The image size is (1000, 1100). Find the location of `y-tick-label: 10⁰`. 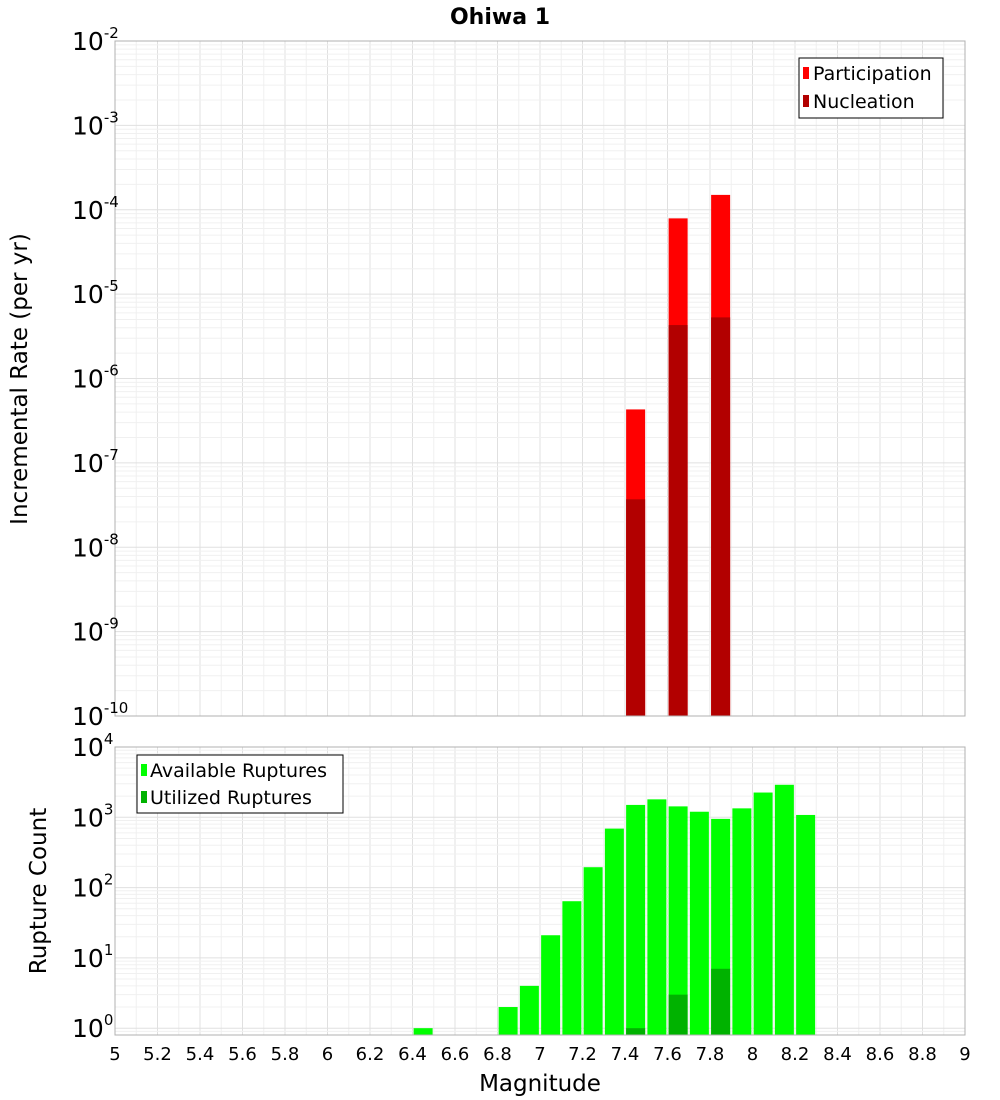

y-tick-label: 10⁰ is located at coordinates (92, 1027).